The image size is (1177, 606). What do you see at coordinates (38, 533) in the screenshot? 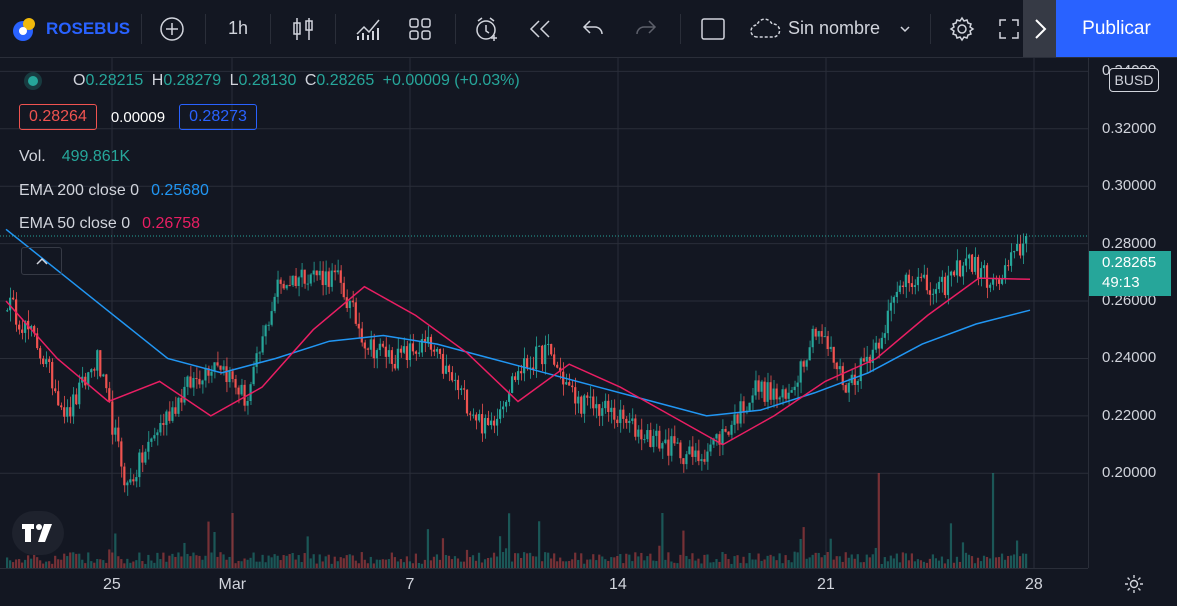
I see `tradingview-logo` at bounding box center [38, 533].